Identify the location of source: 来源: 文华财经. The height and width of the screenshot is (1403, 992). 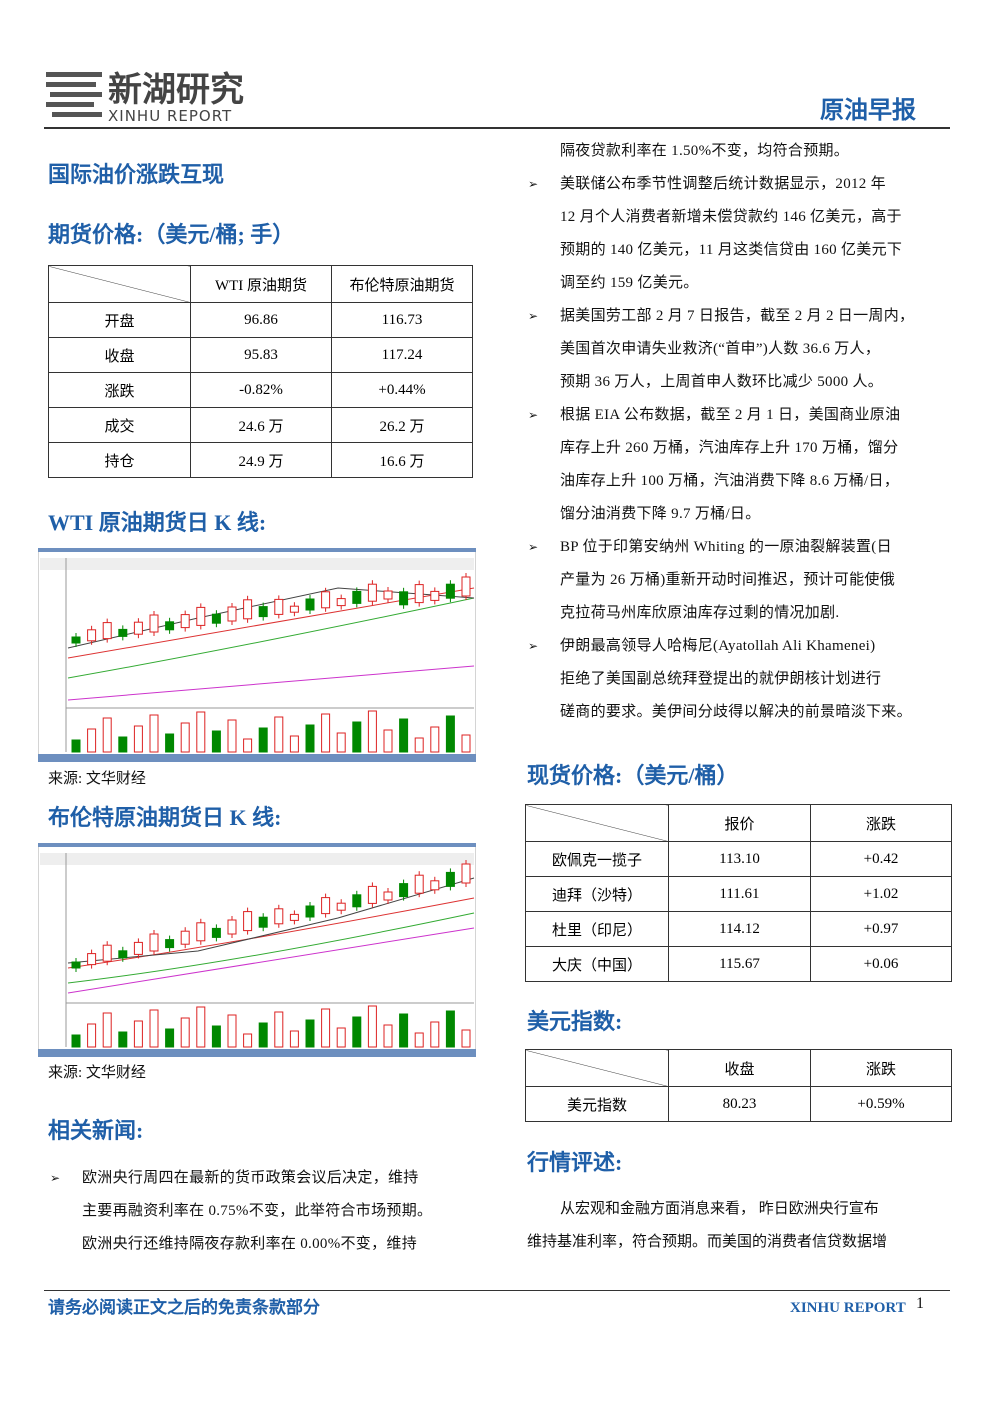
(97, 1073).